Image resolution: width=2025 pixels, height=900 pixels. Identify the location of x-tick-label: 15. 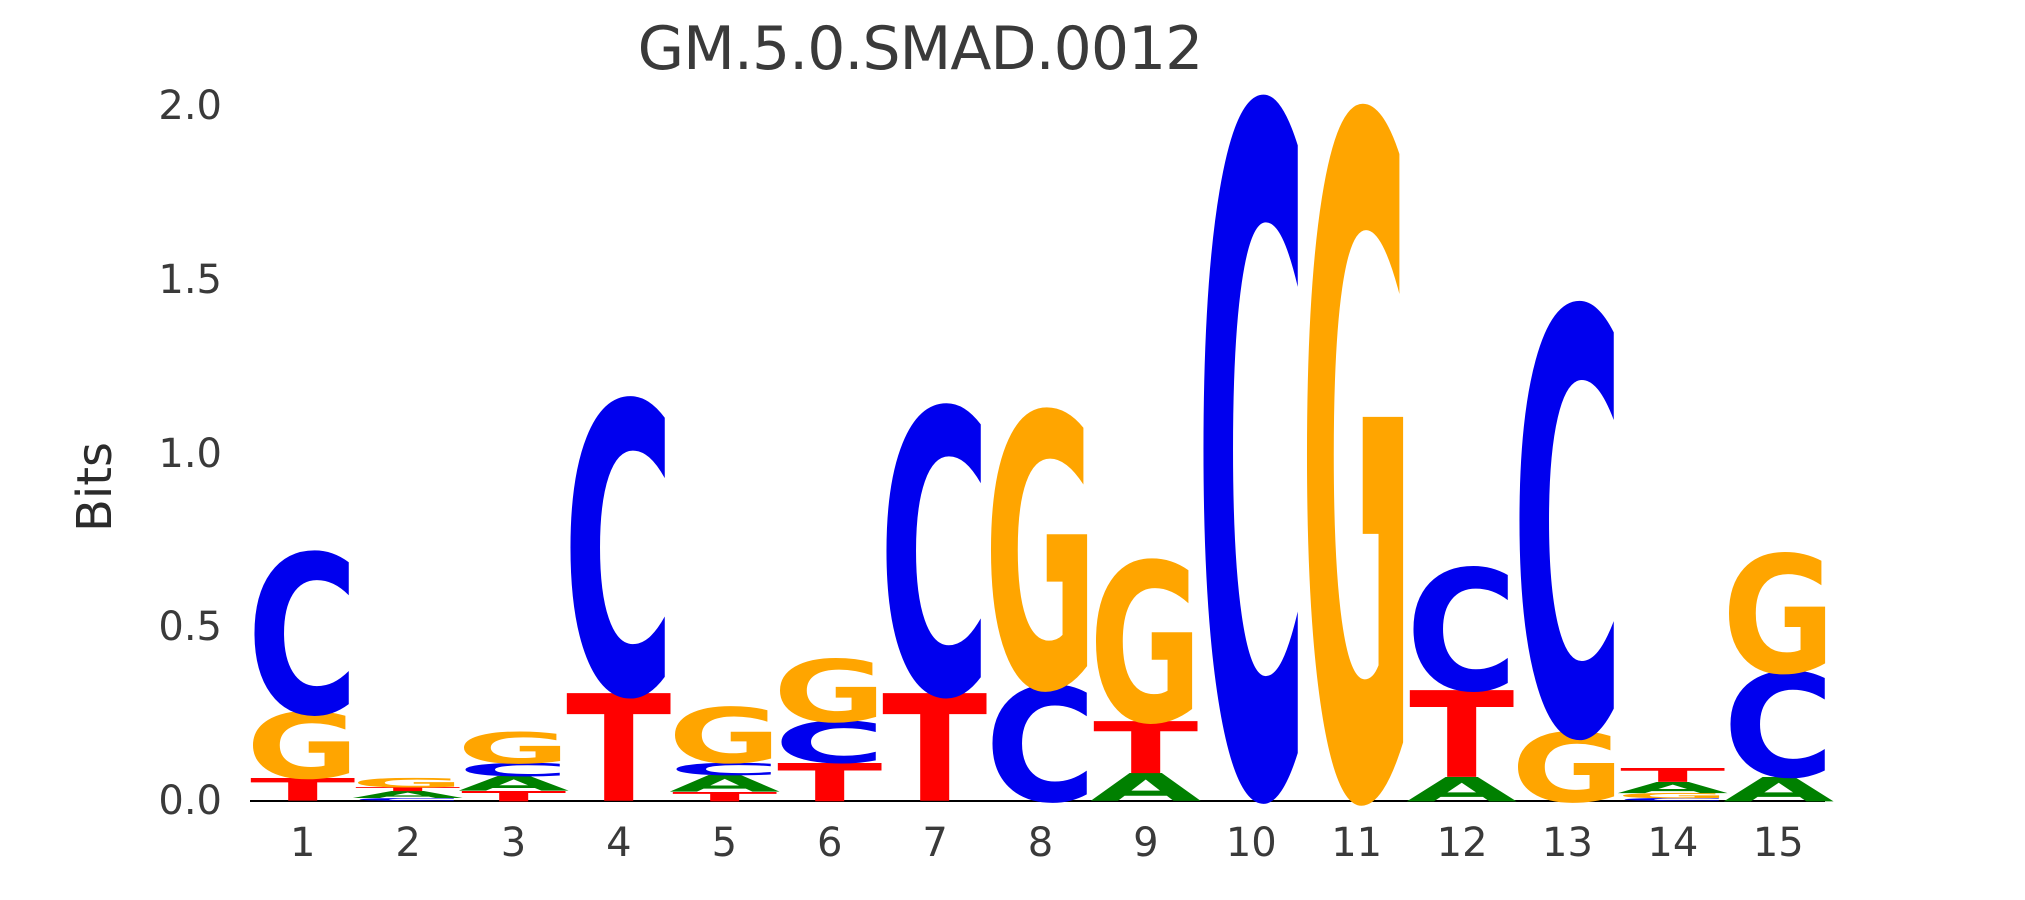
(1778, 843).